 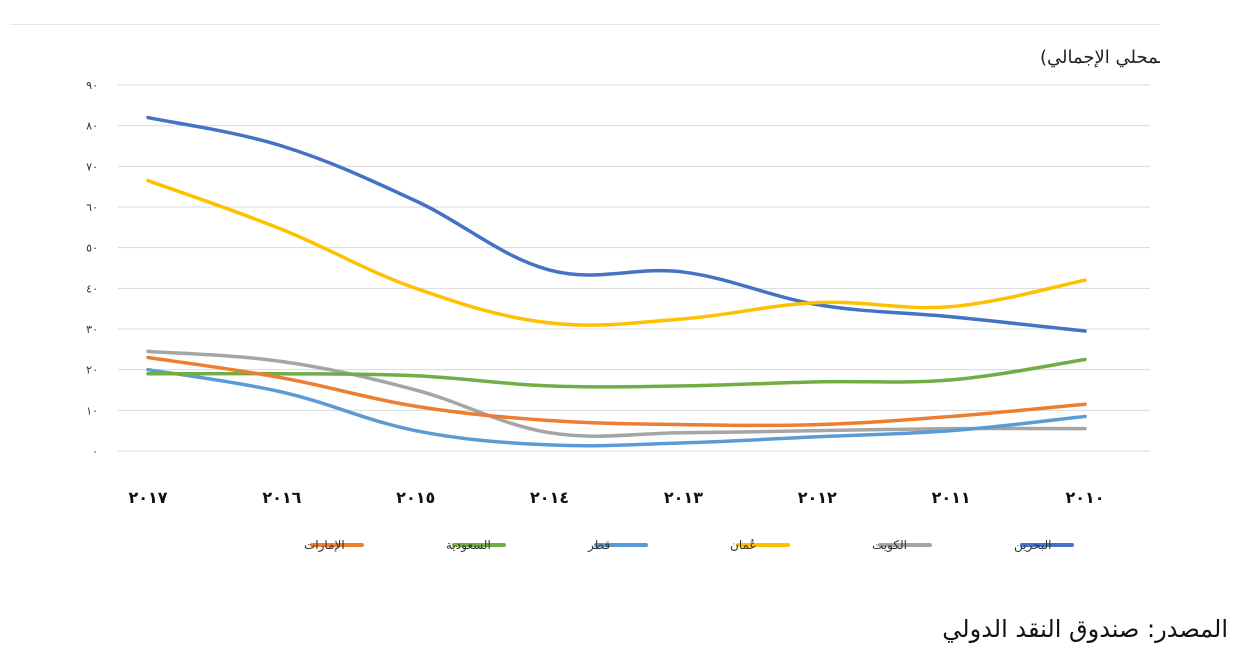 I want to click on x-tick-label: ٢٠١٧, so click(x=147, y=497).